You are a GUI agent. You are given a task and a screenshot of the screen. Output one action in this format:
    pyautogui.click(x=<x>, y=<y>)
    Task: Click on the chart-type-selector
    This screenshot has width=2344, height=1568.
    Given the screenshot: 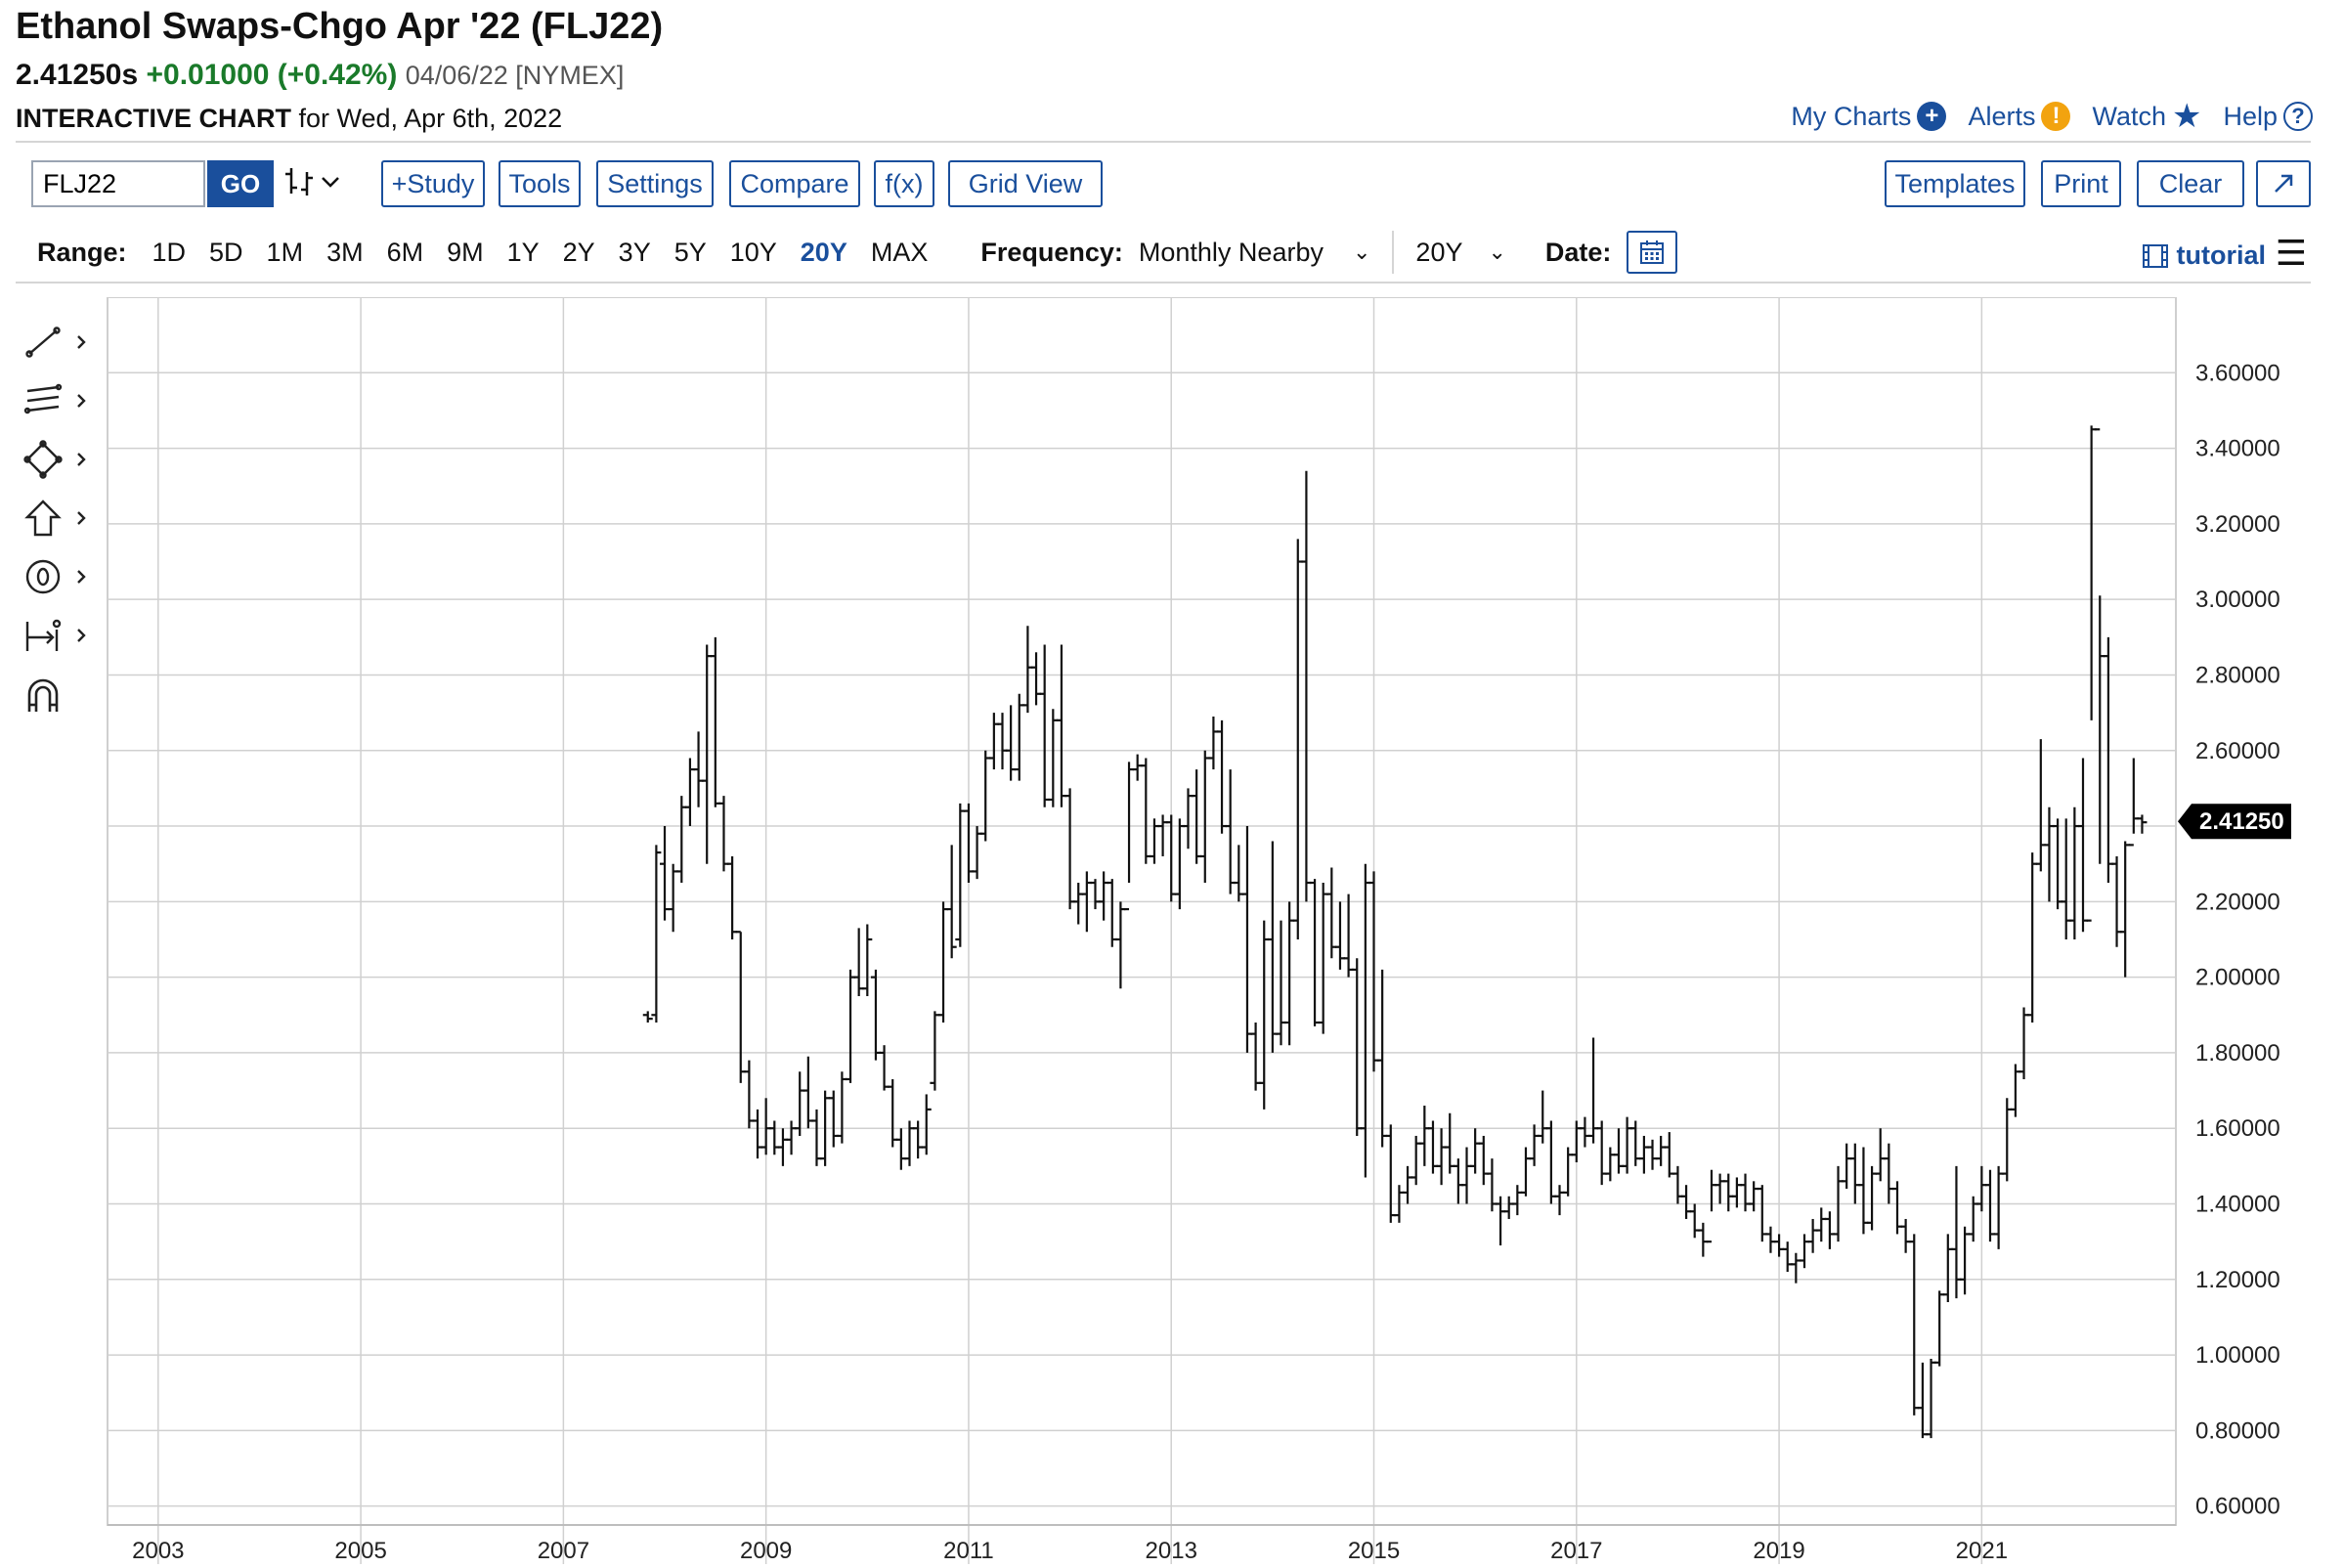 What is the action you would take?
    pyautogui.click(x=315, y=185)
    